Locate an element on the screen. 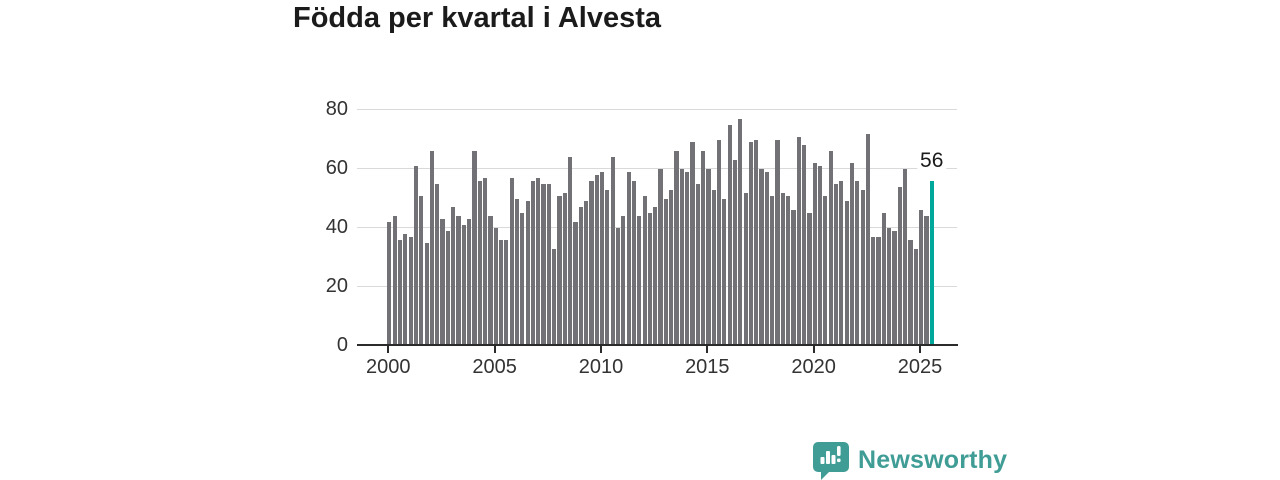 This screenshot has width=1280, height=480. bar-highlighted is located at coordinates (931, 263).